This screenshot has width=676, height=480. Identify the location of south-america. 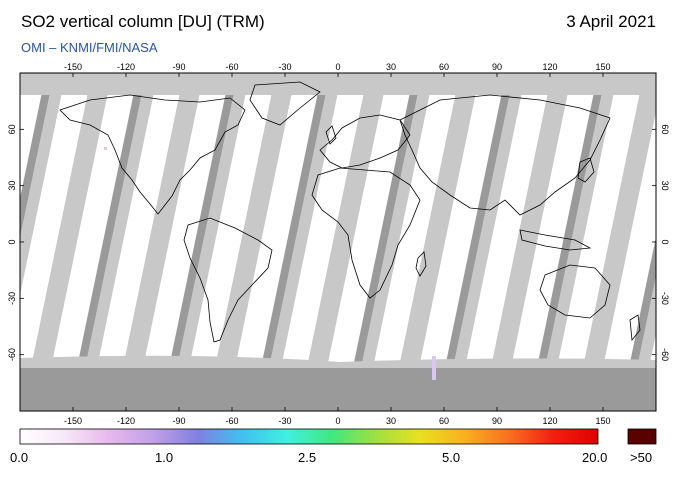
(228, 280).